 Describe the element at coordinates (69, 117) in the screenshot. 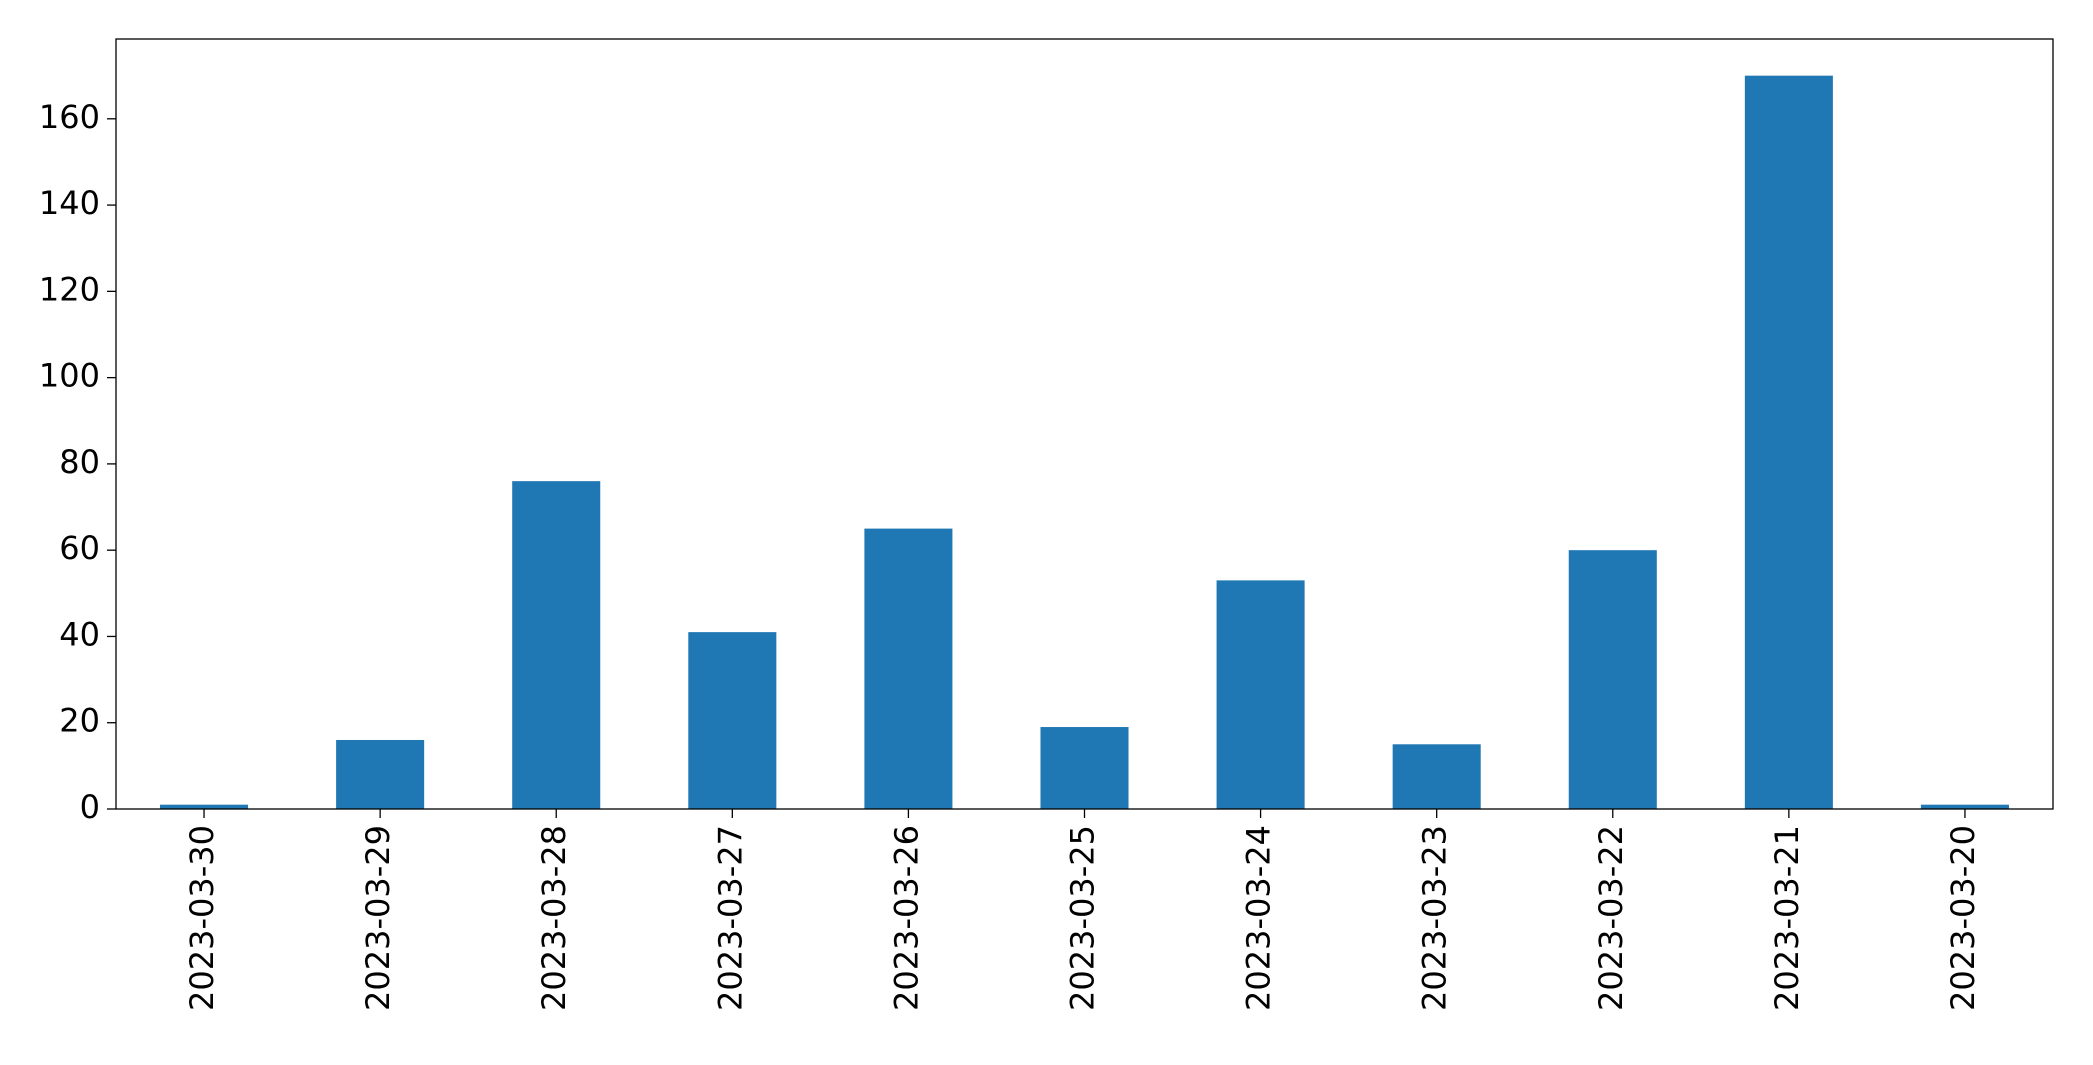

I see `y-tick-label: 160` at that location.